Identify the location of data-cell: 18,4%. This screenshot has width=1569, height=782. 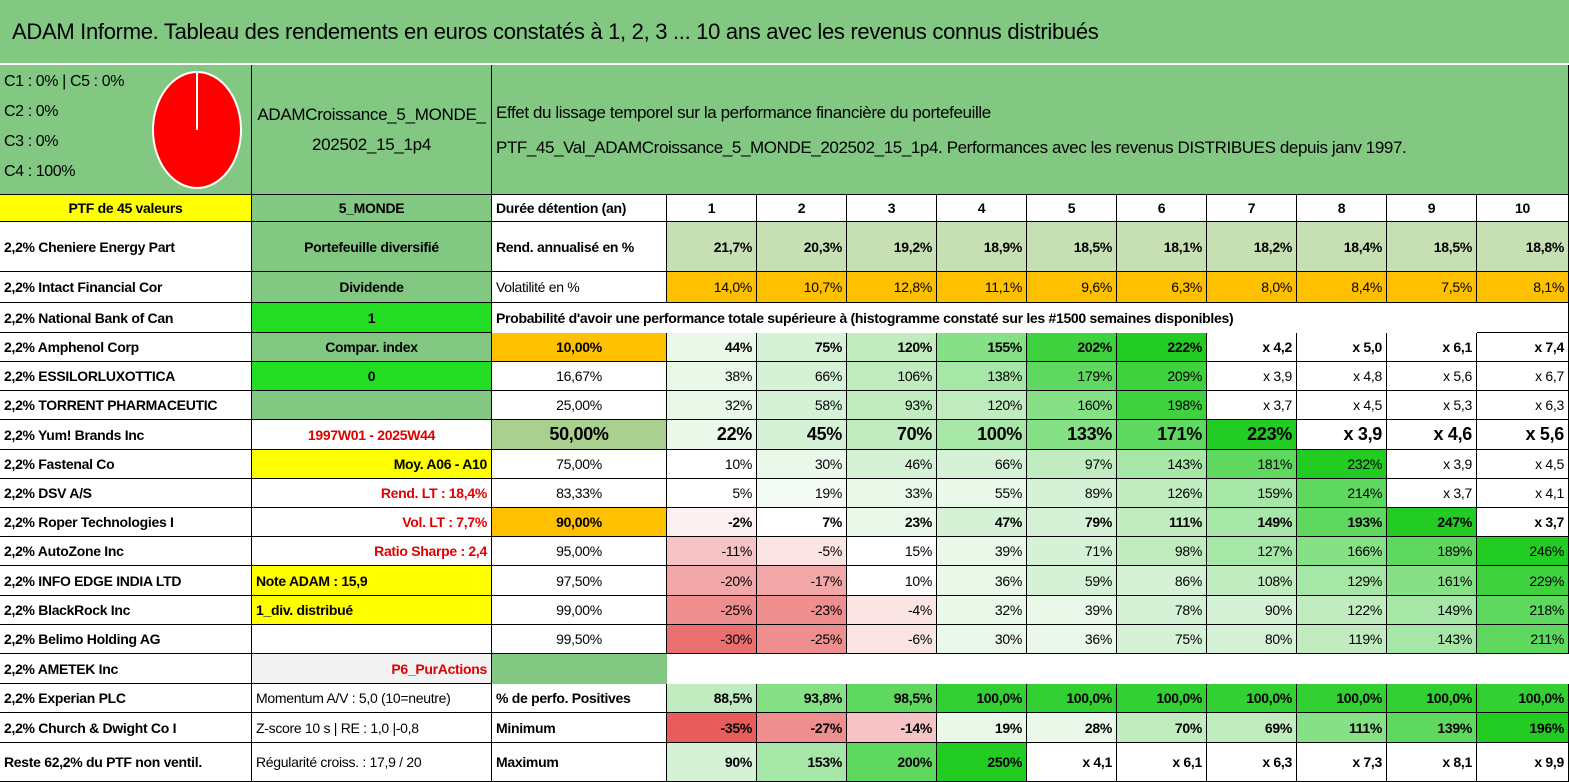
(1342, 247).